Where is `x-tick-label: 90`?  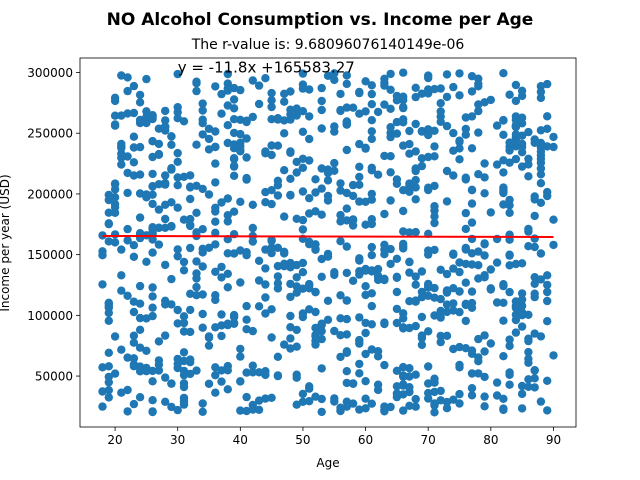
x-tick-label: 90 is located at coordinates (553, 440).